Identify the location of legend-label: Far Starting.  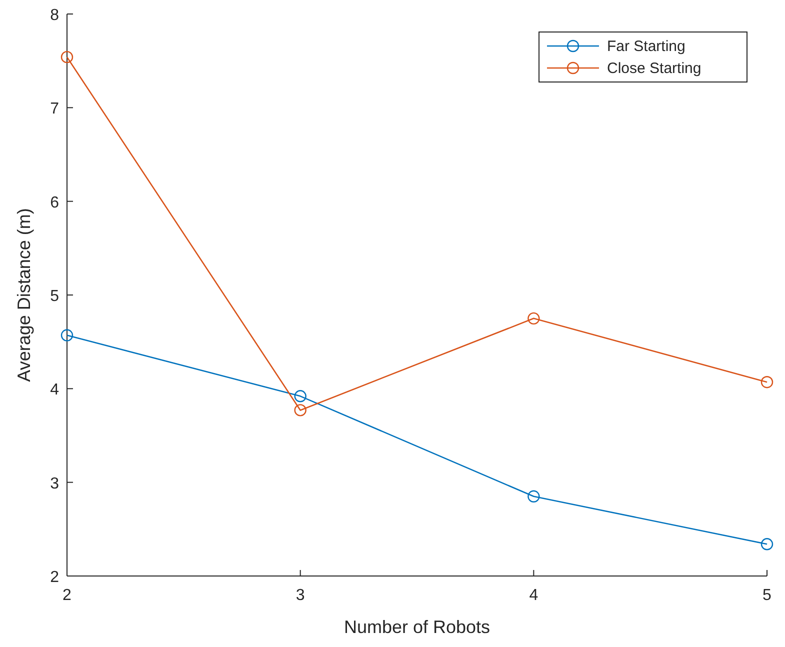
(646, 46).